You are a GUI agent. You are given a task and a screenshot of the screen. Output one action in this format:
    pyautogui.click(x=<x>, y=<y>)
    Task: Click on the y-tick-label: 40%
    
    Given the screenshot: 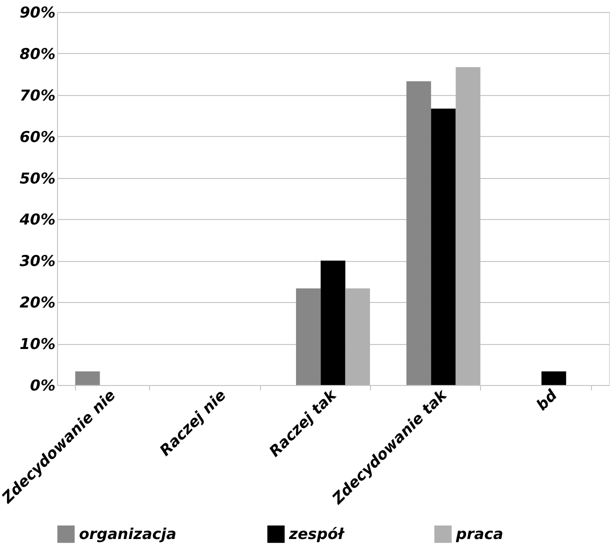 What is the action you would take?
    pyautogui.click(x=37, y=219)
    